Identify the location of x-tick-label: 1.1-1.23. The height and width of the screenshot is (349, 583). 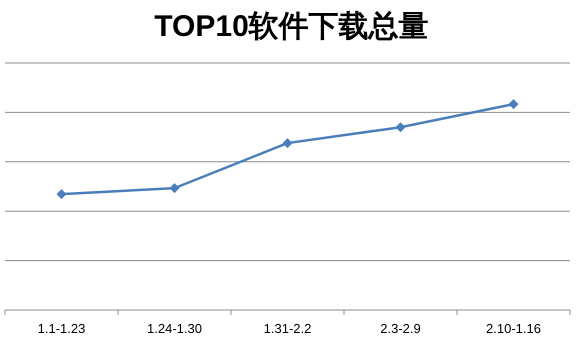
(62, 328).